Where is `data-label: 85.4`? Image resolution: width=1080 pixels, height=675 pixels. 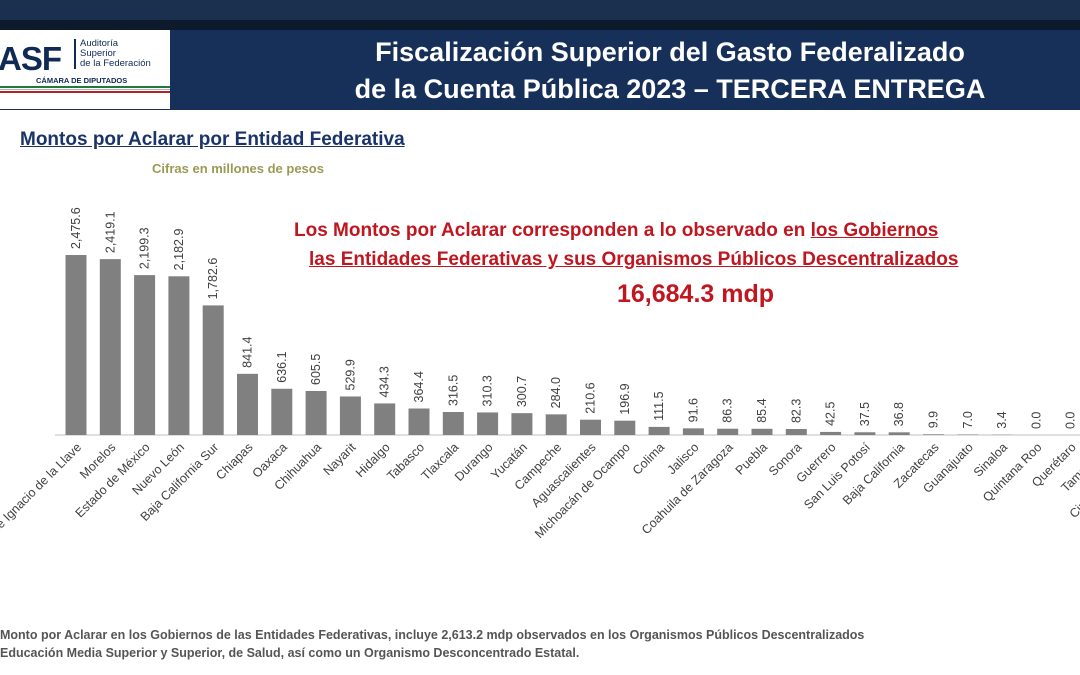 data-label: 85.4 is located at coordinates (762, 410).